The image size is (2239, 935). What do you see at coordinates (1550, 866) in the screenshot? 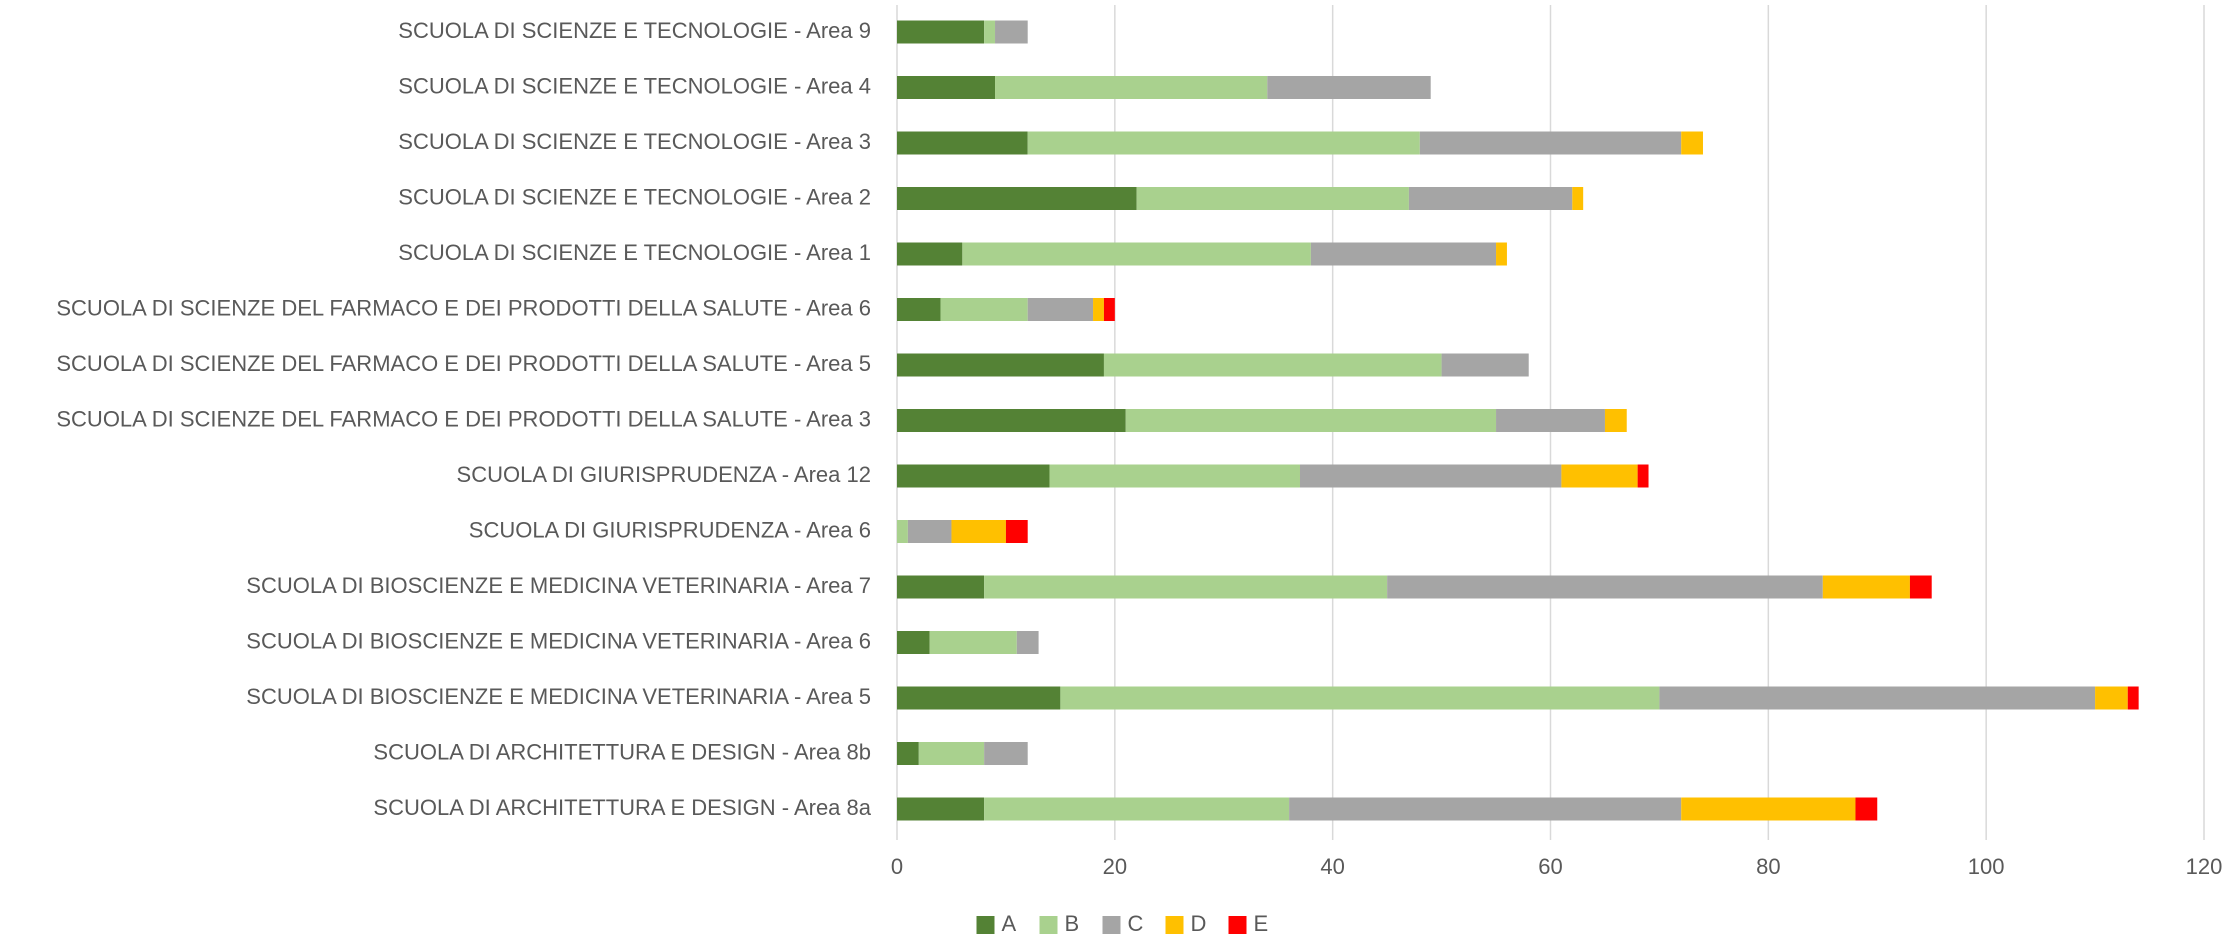
I see `x-tick-label: 60` at bounding box center [1550, 866].